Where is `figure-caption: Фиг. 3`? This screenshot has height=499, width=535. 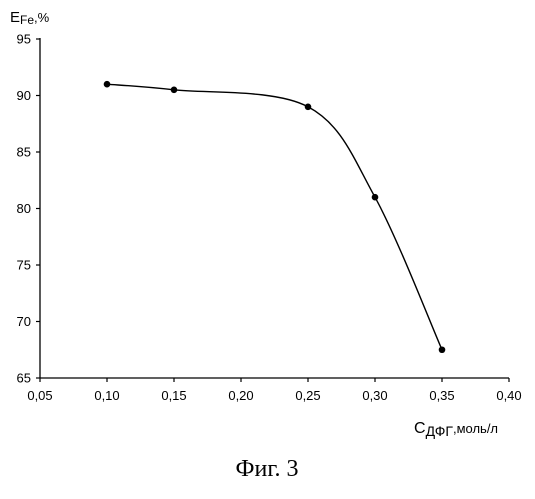
figure-caption: Фиг. 3 is located at coordinates (267, 469).